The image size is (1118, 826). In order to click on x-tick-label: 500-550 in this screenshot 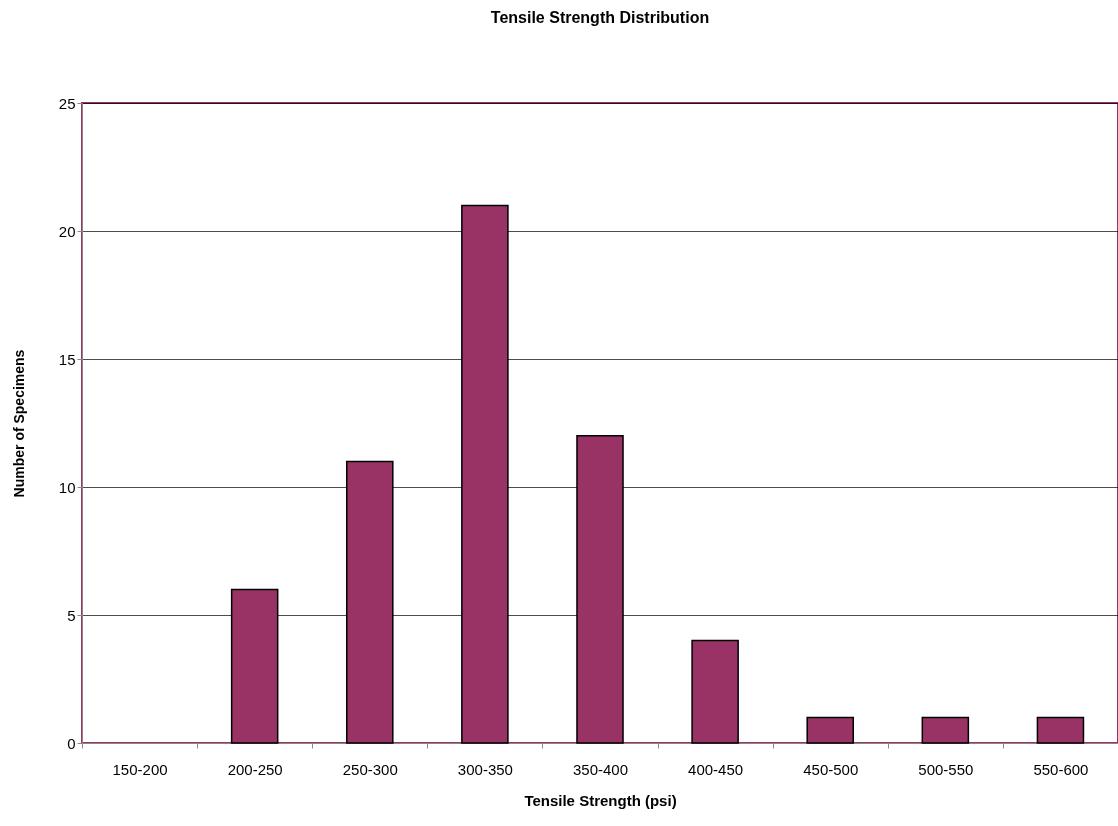, I will do `click(946, 769)`.